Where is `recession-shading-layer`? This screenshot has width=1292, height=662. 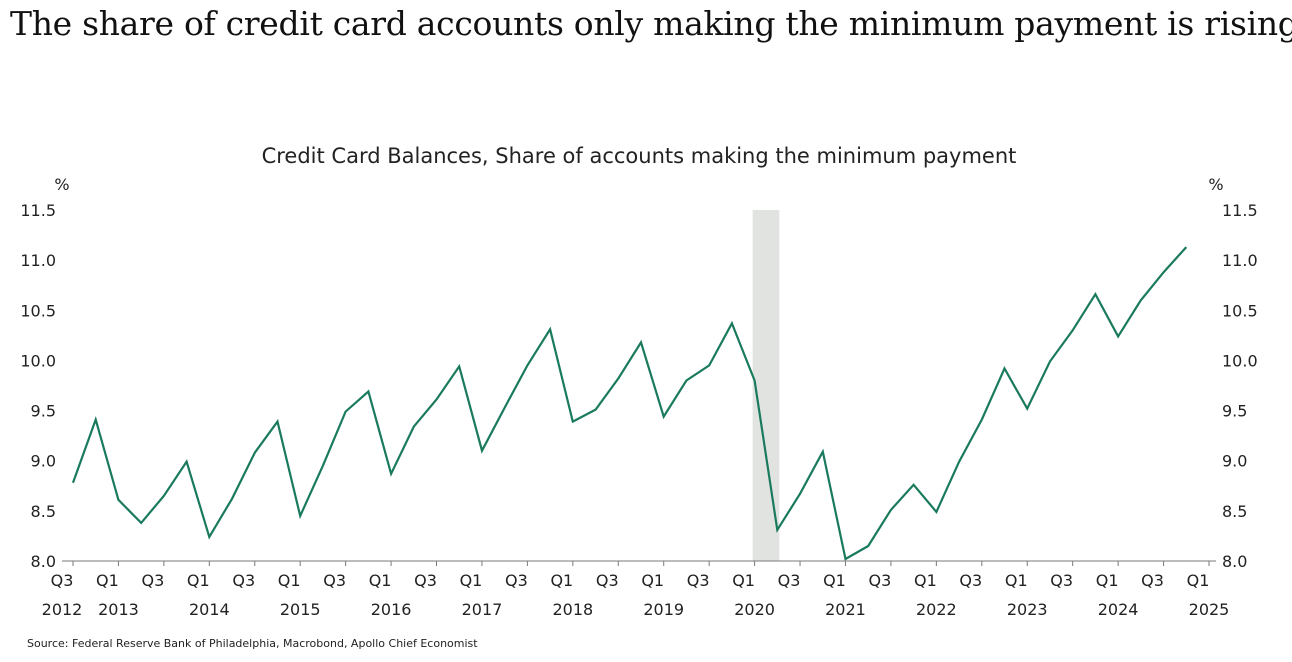
recession-shading-layer is located at coordinates (766, 385).